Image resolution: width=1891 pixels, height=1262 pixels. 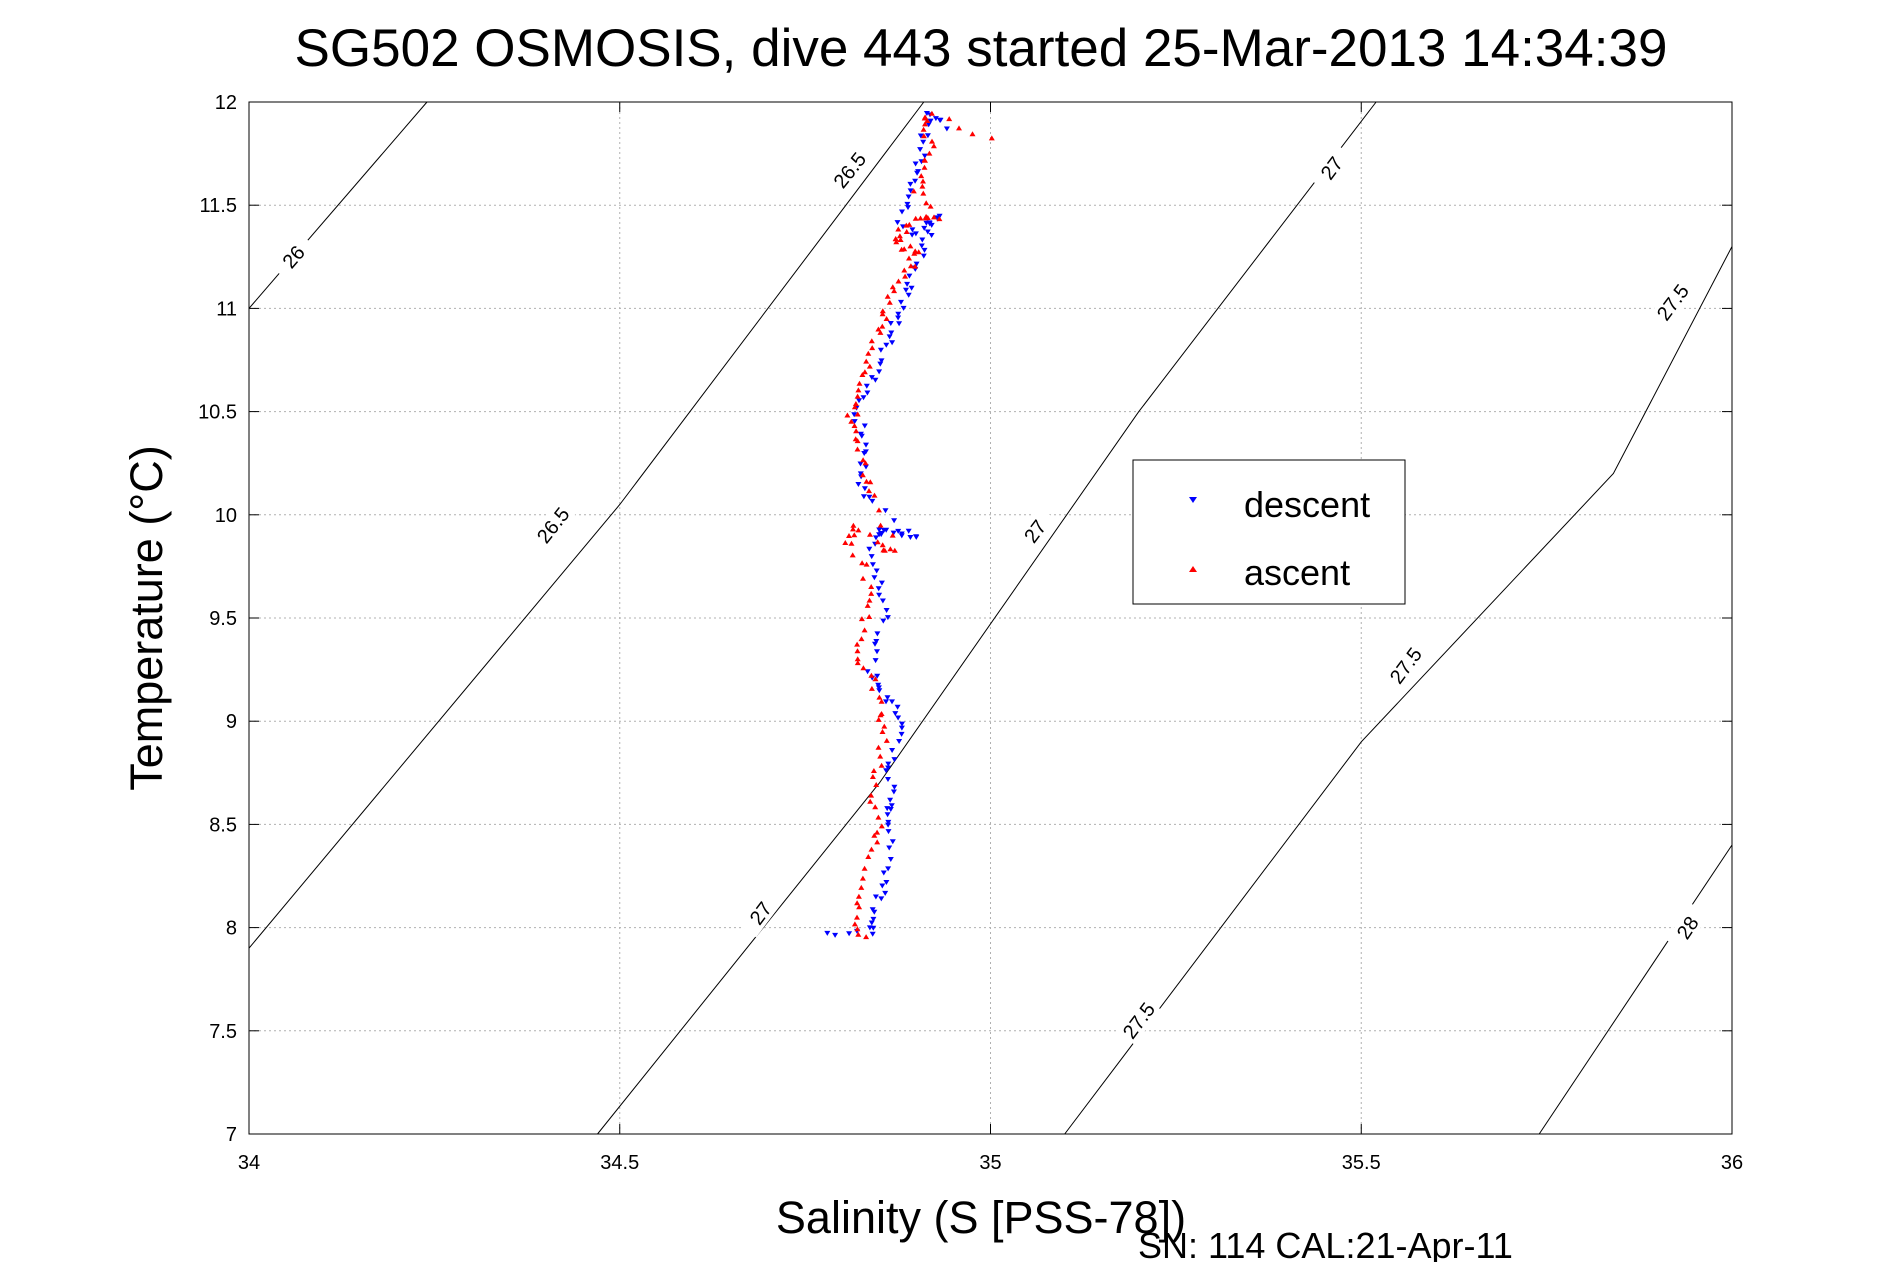 I want to click on y-tick-label: 7, so click(x=231, y=1135).